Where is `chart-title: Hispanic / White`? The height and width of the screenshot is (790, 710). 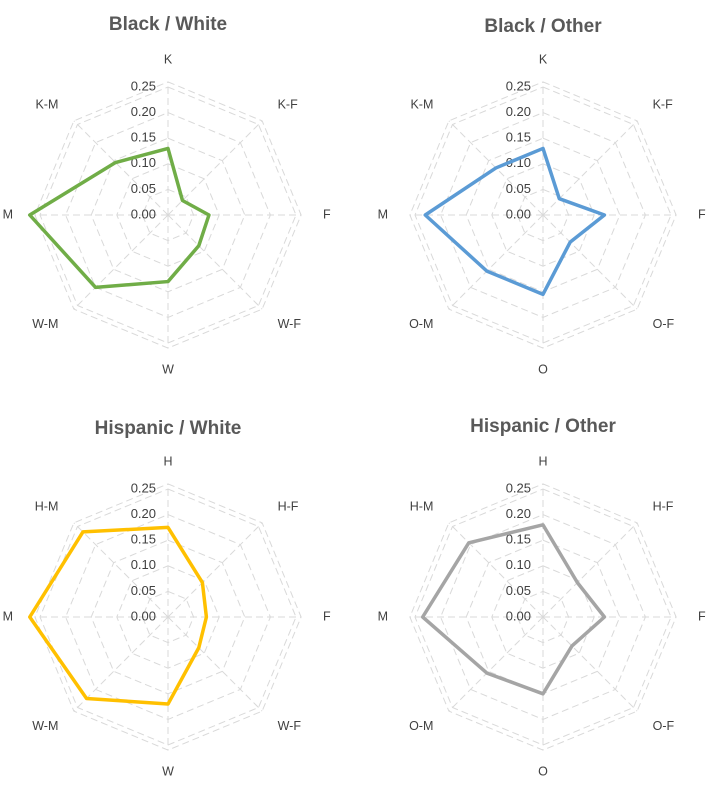 chart-title: Hispanic / White is located at coordinates (168, 428).